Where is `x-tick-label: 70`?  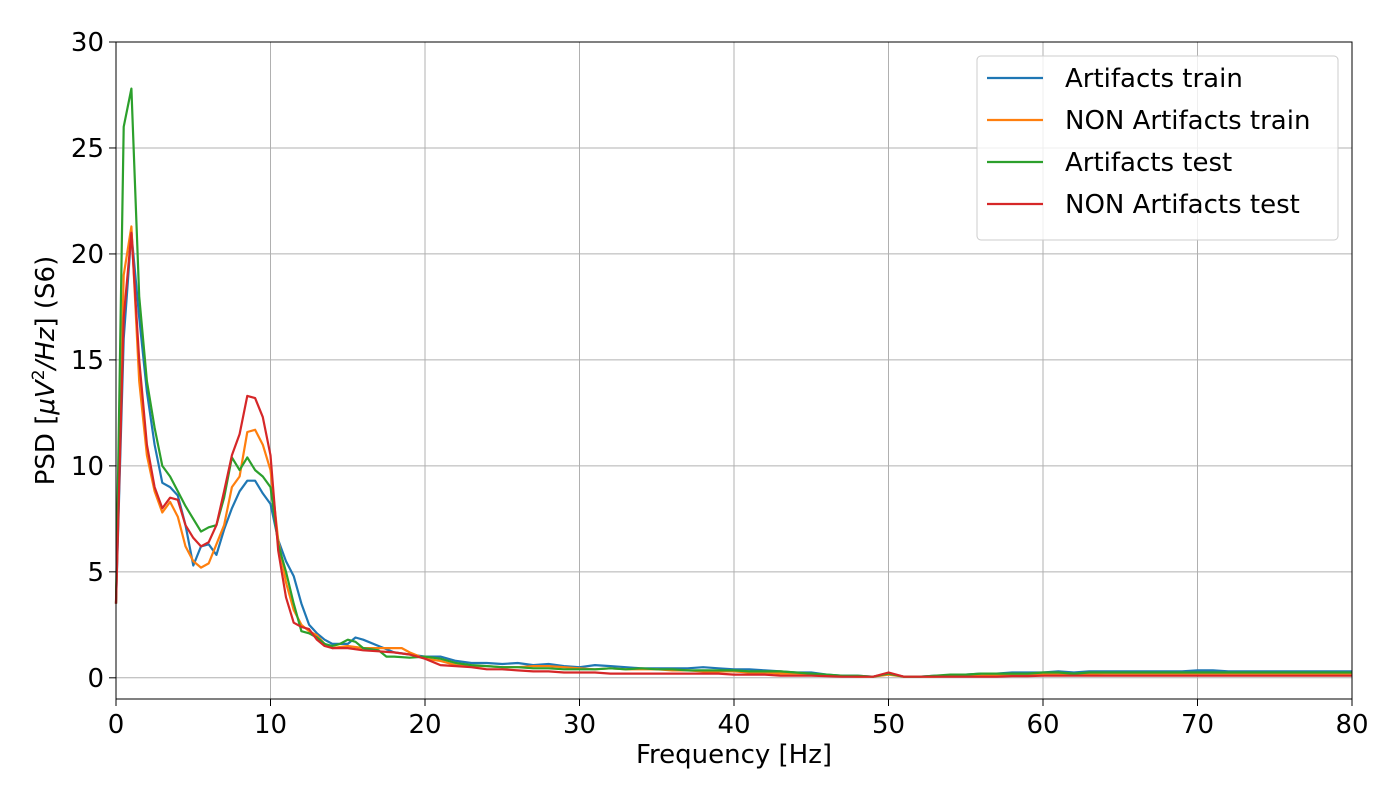
x-tick-label: 70 is located at coordinates (1197, 725).